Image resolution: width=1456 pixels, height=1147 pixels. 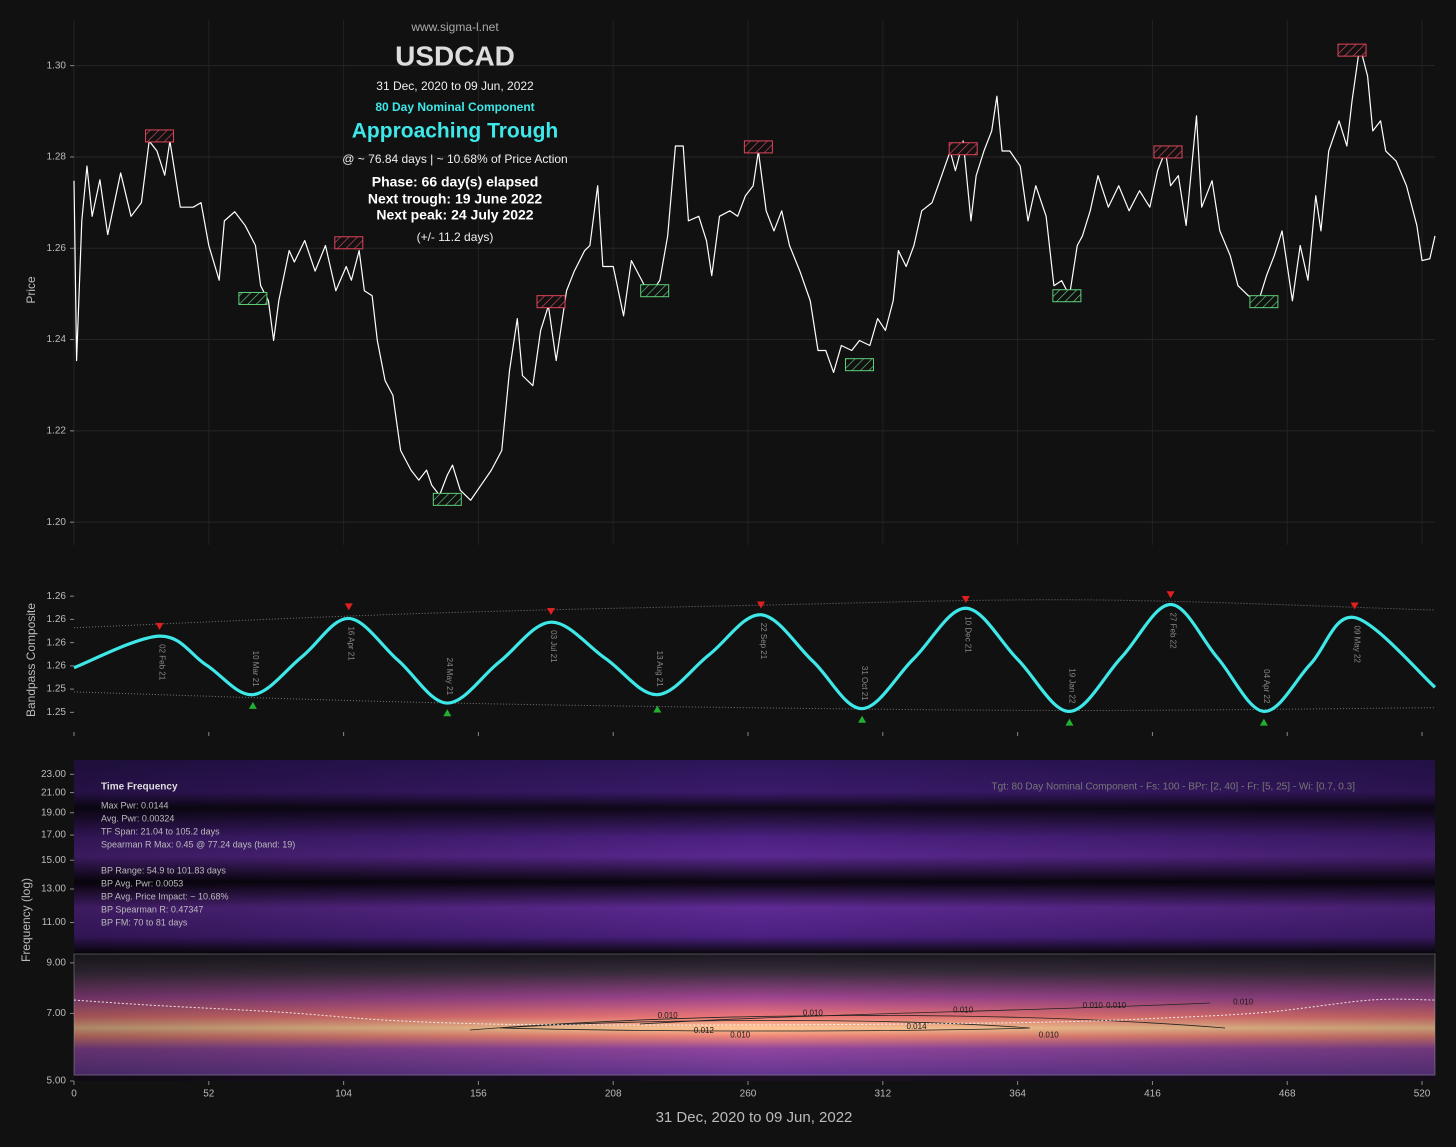 I want to click on cycle-date-label: 31 Oct 21, so click(x=864, y=683).